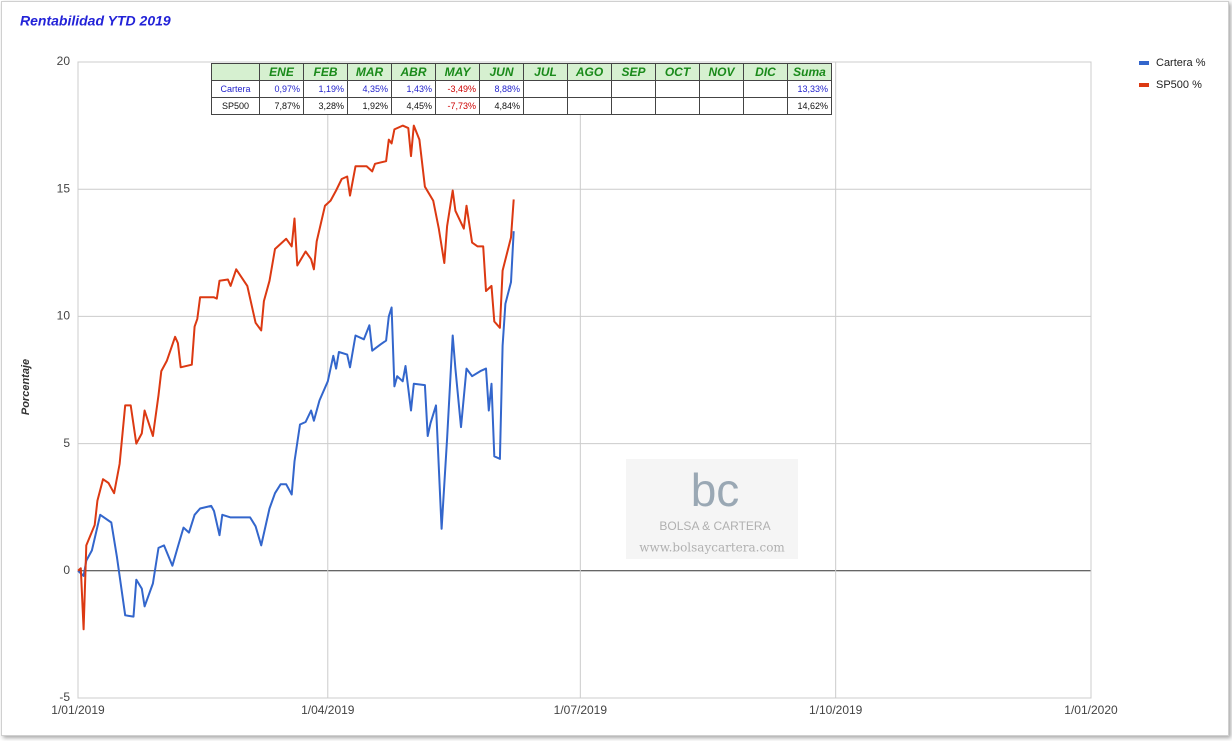 The width and height of the screenshot is (1232, 741). Describe the element at coordinates (809, 72) in the screenshot. I see `header-cell: Suma` at that location.